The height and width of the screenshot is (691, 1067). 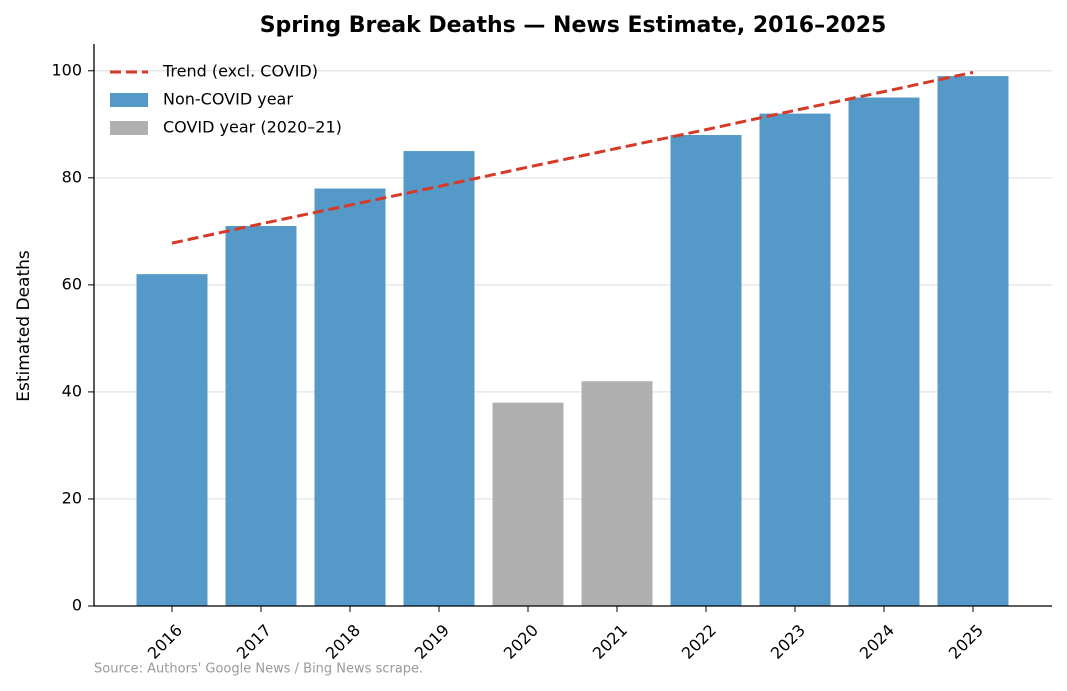 I want to click on x-tick-label: 2022, so click(x=699, y=642).